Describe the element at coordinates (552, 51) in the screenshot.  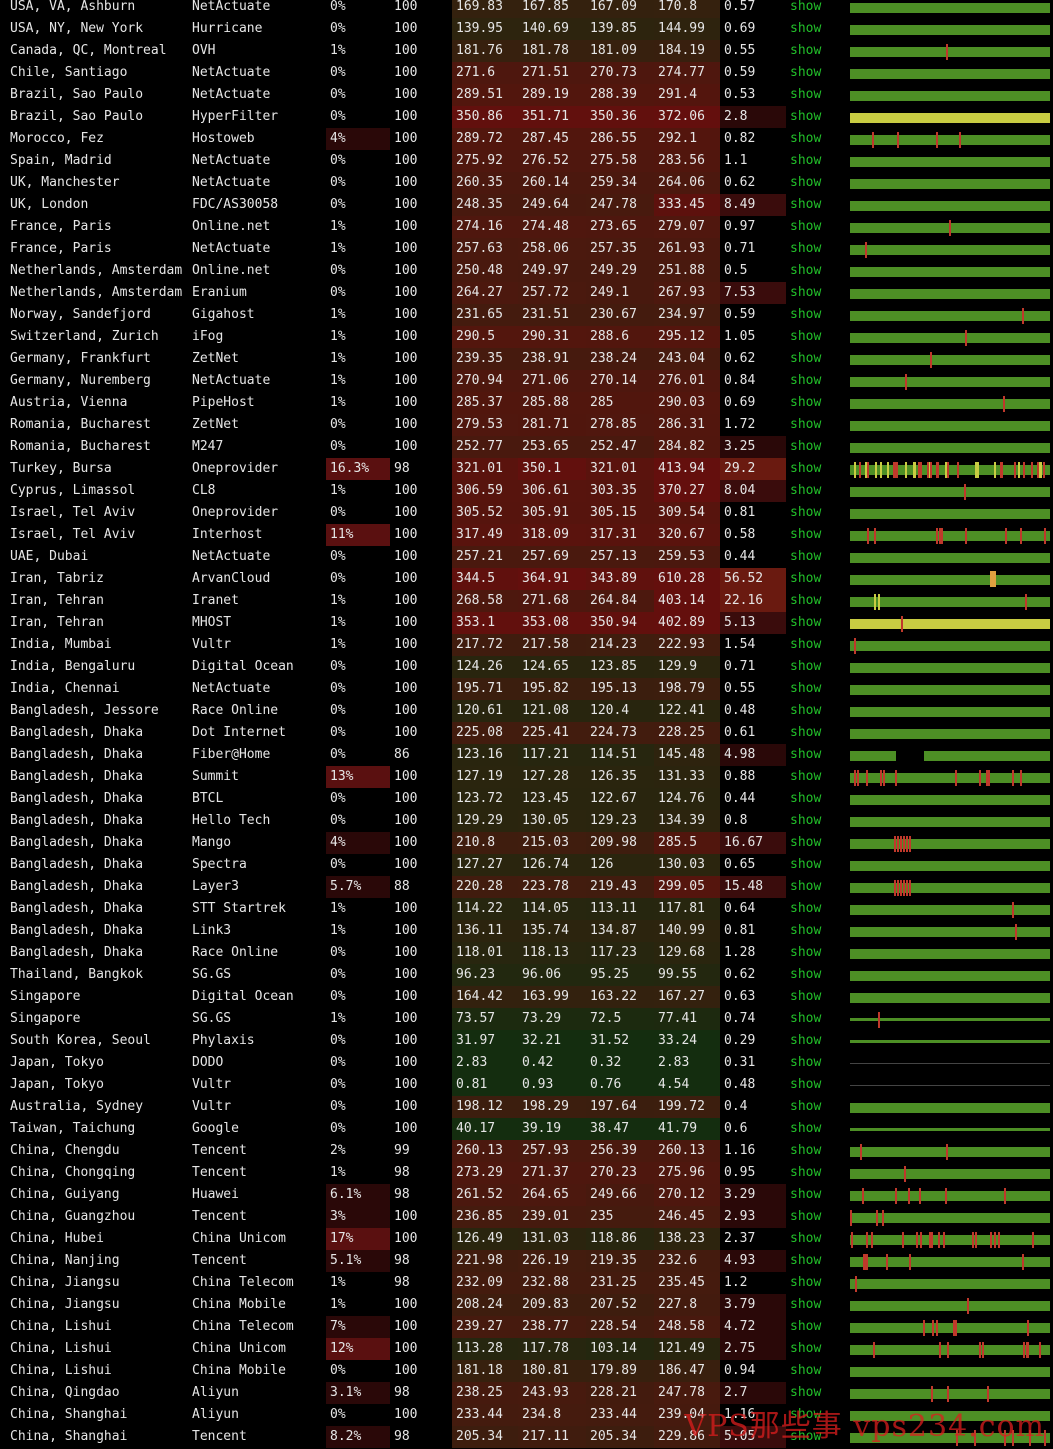
I see `avg-cell: 181.78` at that location.